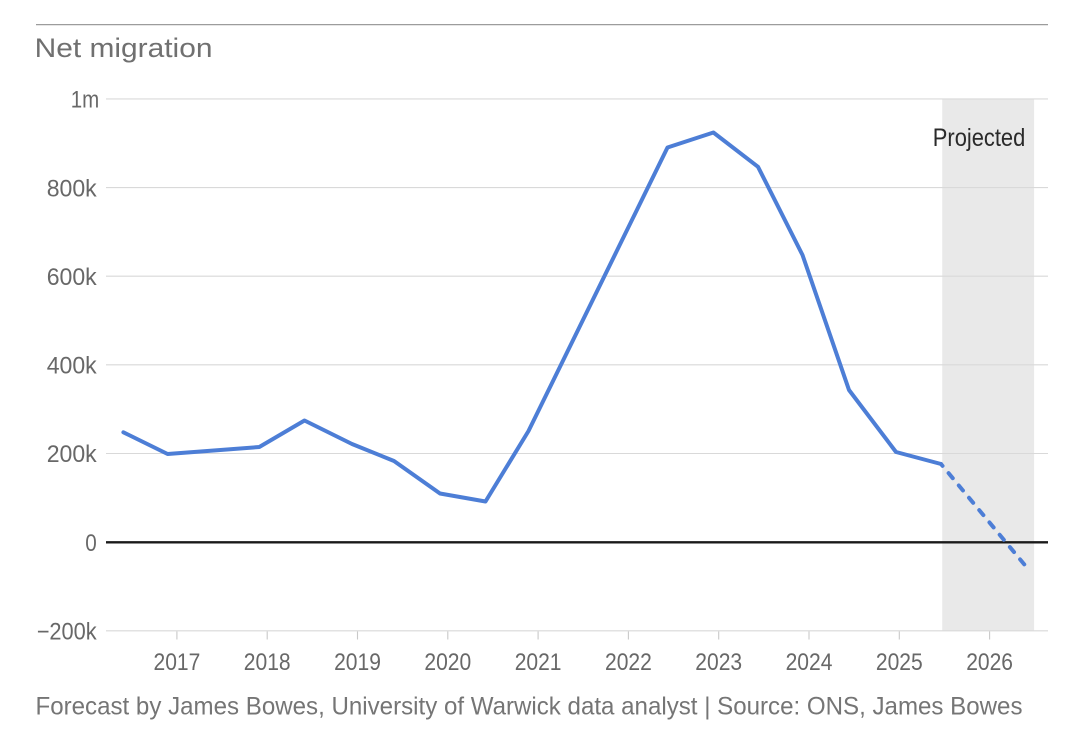 Image resolution: width=1080 pixels, height=752 pixels. What do you see at coordinates (72, 188) in the screenshot?
I see `svg-text: 800k` at bounding box center [72, 188].